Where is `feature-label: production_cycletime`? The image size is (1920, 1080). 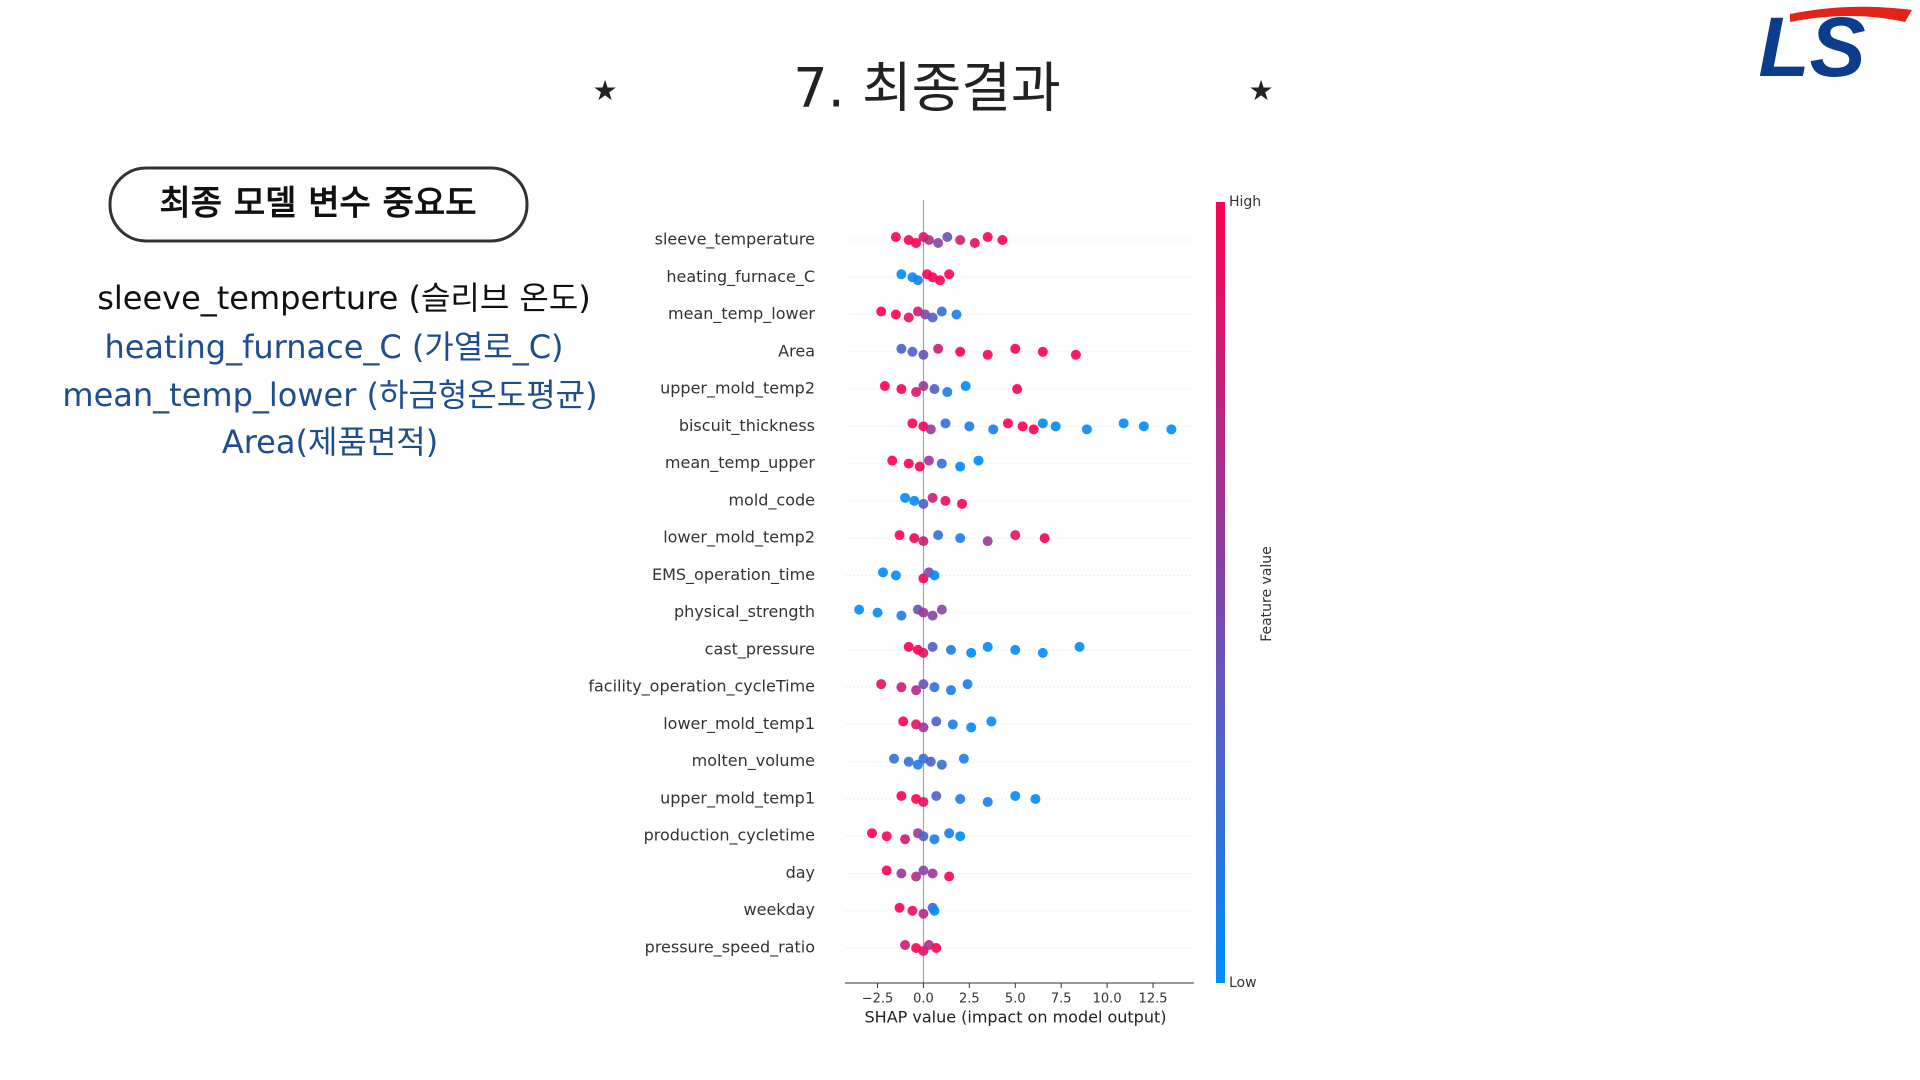 feature-label: production_cycletime is located at coordinates (729, 836).